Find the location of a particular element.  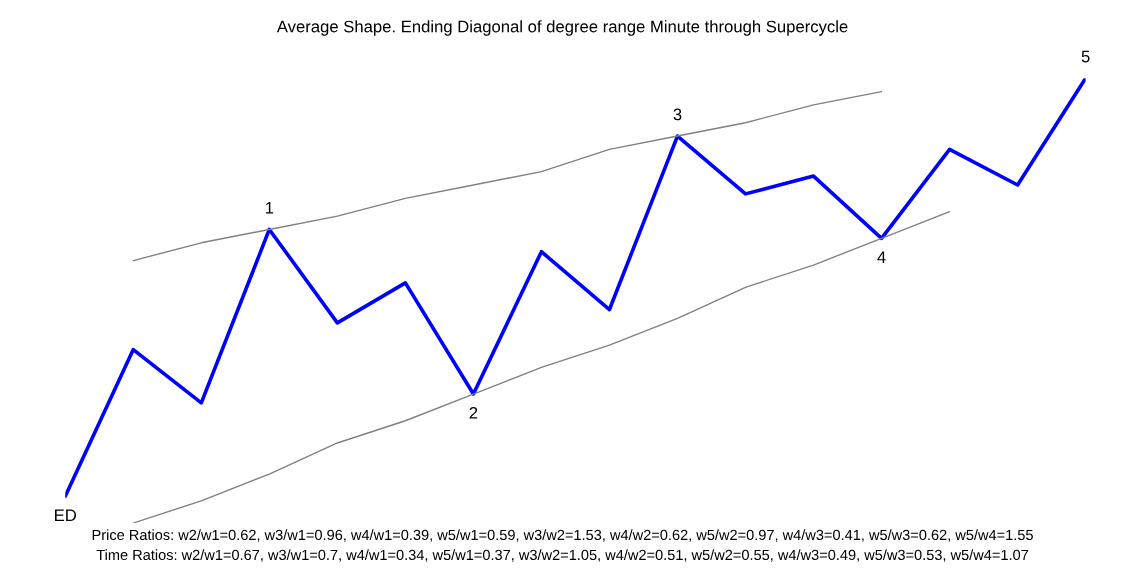

text: Time Ratios: w2/w1=0.67, w3/w1=0.7, w4/w1=0.34, w5/w1=0.37, w3/w2=1.05, w4/w2=0.51, w5/w2=0.55, w4/w3=0.49, w5/w3=0.53, w5/w4=1.07 is located at coordinates (562, 555).